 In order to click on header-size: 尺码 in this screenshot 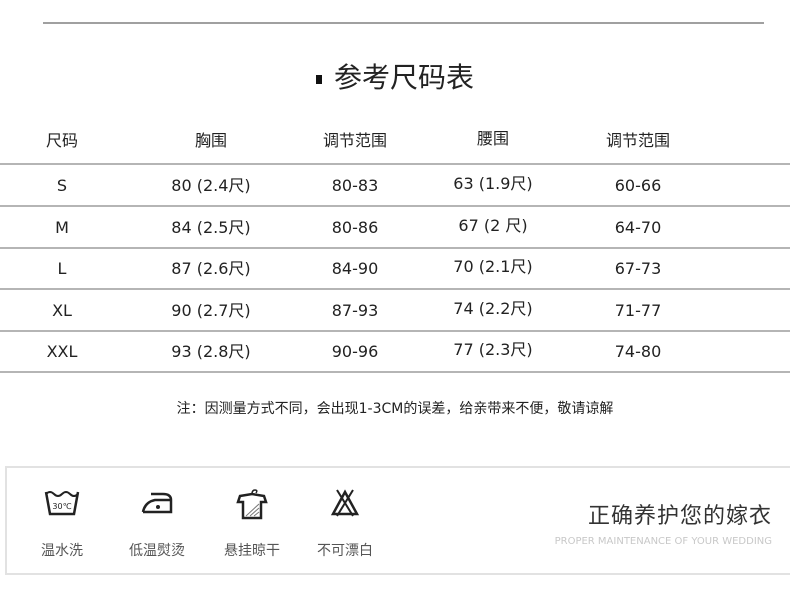, I will do `click(61, 140)`.